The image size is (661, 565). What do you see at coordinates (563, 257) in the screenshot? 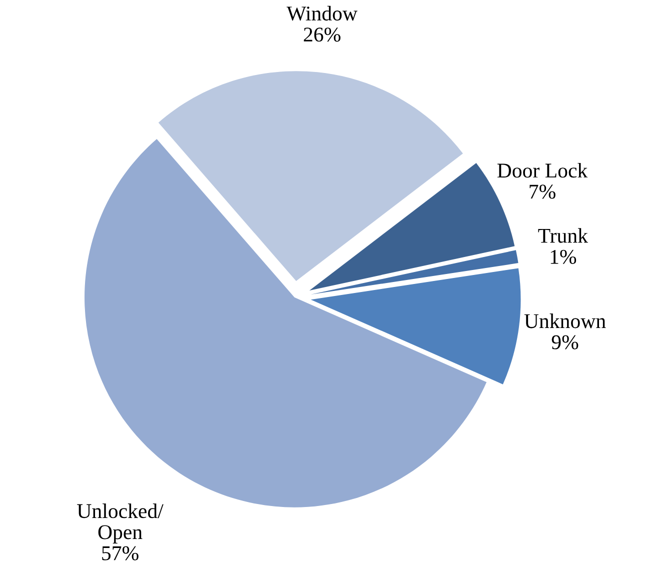
I see `data-label: 1%` at bounding box center [563, 257].